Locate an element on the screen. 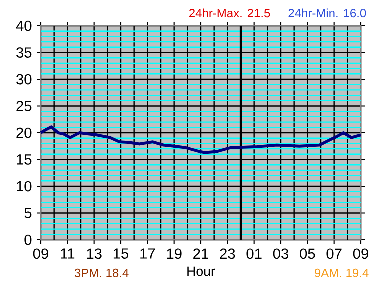  x-tick-label: 17 is located at coordinates (148, 253).